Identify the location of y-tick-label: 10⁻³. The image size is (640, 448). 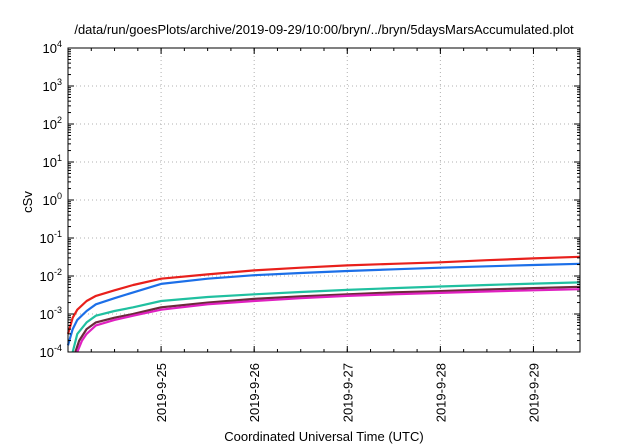
(51, 313).